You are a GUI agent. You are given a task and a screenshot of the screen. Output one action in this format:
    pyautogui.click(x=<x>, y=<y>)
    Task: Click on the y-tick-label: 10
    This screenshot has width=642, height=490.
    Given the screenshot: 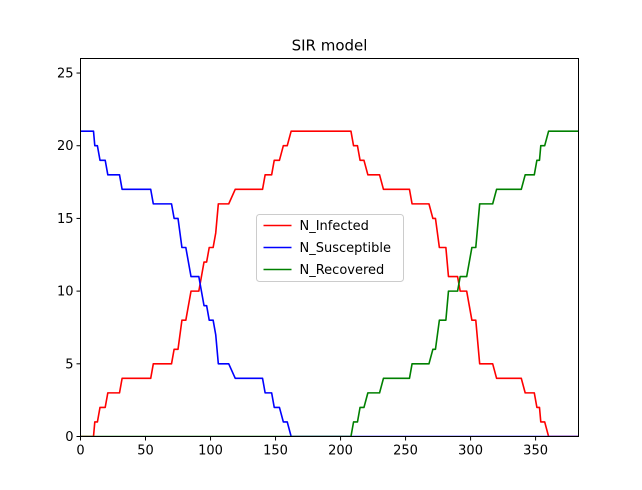 What is the action you would take?
    pyautogui.click(x=65, y=292)
    